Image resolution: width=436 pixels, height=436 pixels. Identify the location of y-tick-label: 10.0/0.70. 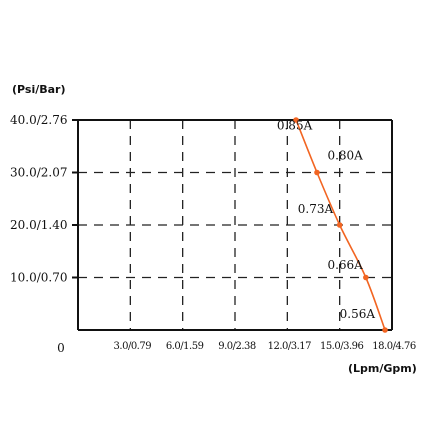
(38, 278).